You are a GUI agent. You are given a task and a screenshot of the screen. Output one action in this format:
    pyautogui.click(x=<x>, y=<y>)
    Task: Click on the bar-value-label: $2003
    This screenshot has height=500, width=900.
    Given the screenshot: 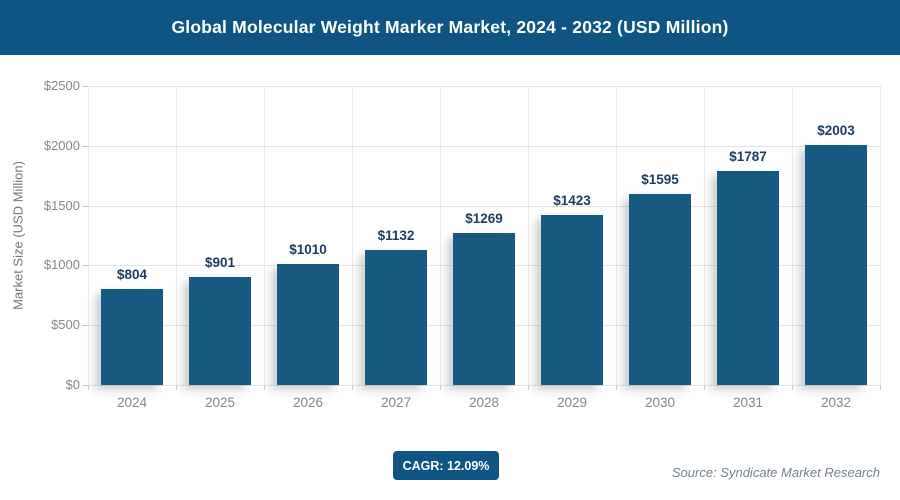 What is the action you would take?
    pyautogui.click(x=836, y=131)
    